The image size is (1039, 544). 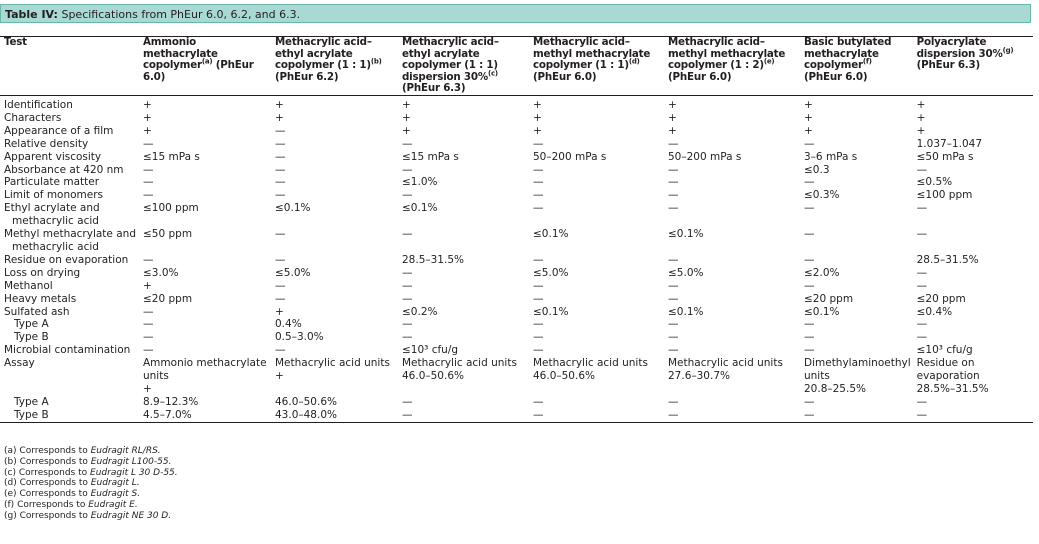 I want to click on row-label: Sulfated ash, so click(x=37, y=311).